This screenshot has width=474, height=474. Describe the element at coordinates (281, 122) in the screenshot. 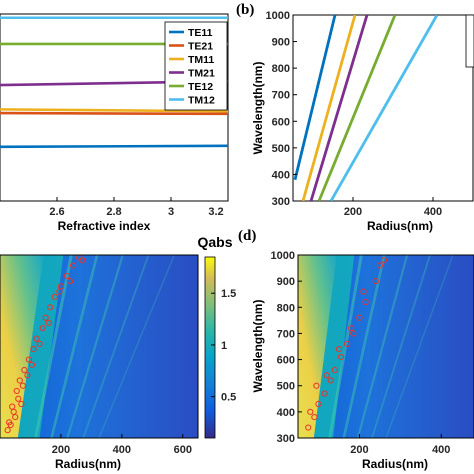

I see `y-tick-label: 600` at that location.